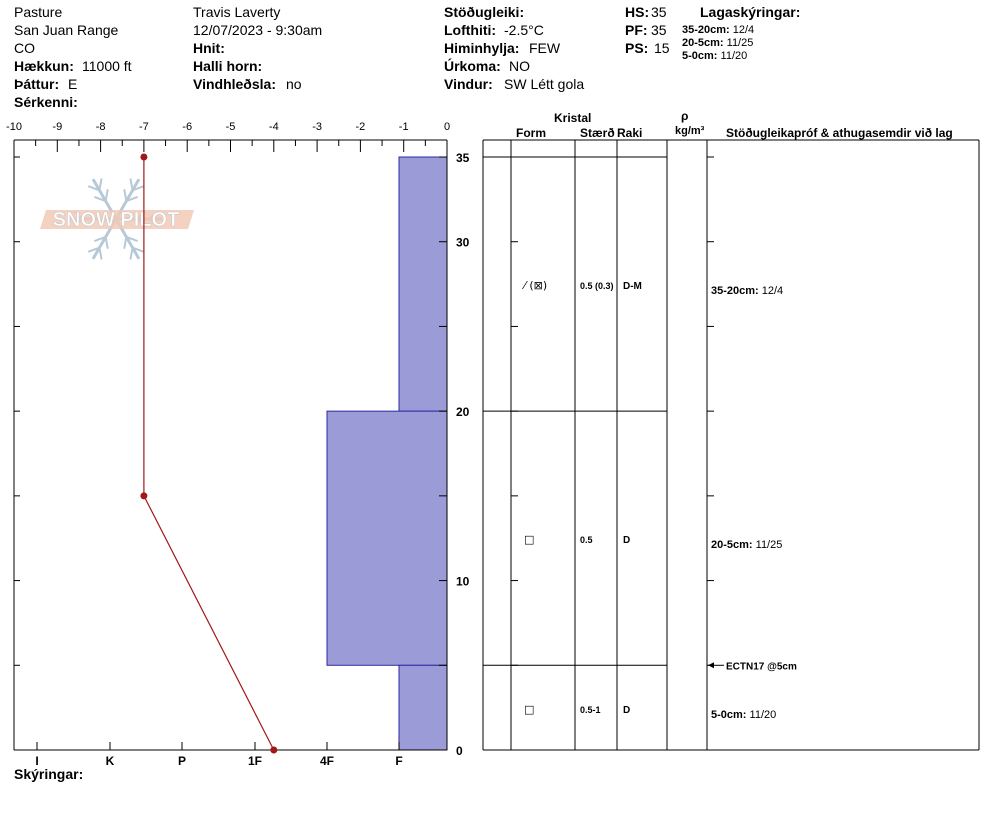  Describe the element at coordinates (36, 761) in the screenshot. I see `hardness-tick-label: I` at that location.